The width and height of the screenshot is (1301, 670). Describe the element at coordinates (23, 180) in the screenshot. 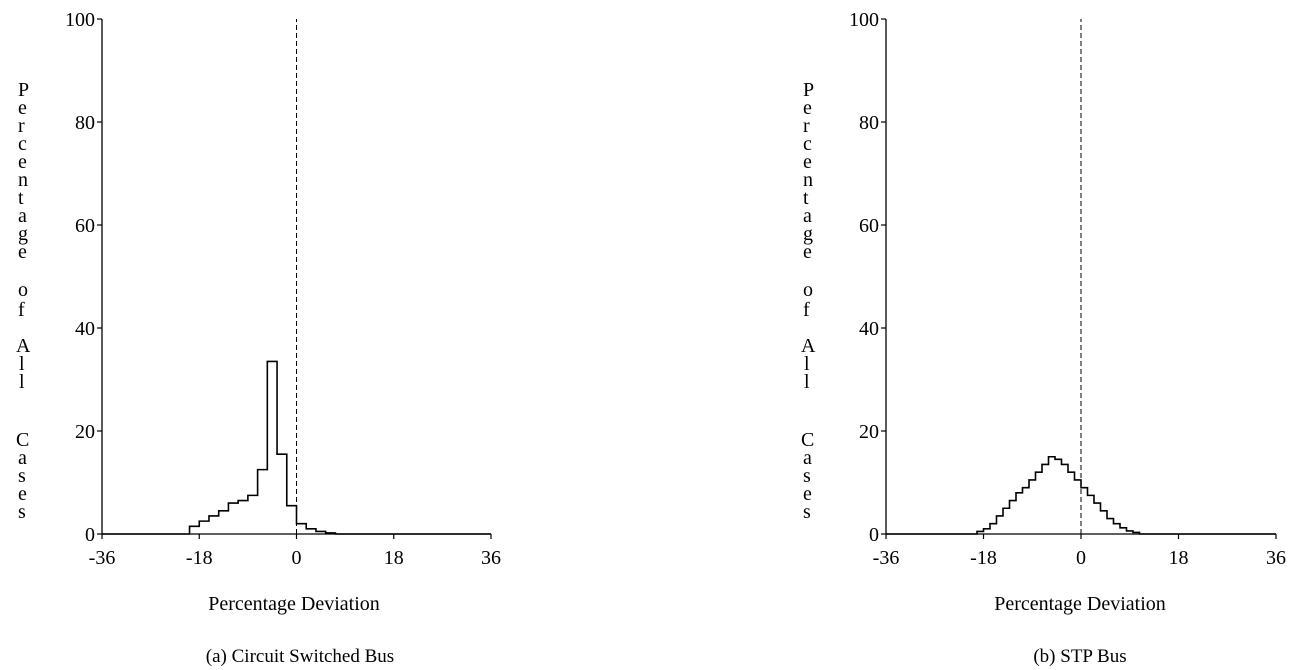

I see `ylabel-char: n` at that location.